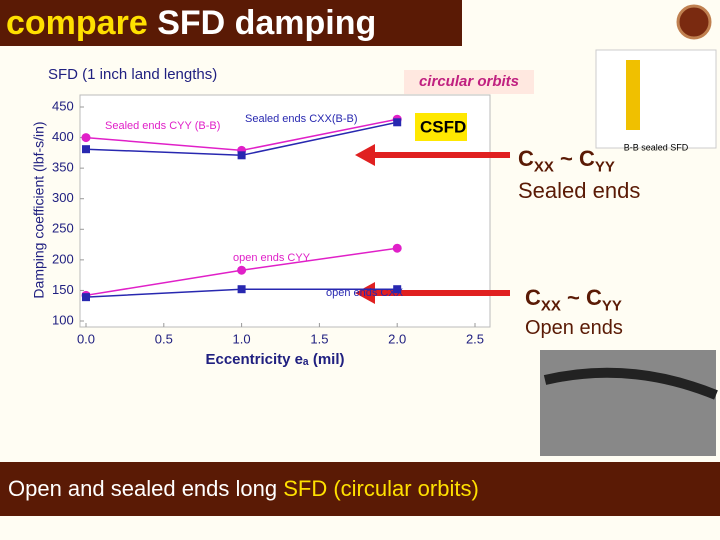 The width and height of the screenshot is (720, 540). I want to click on series-label: open ends CYY, so click(272, 258).